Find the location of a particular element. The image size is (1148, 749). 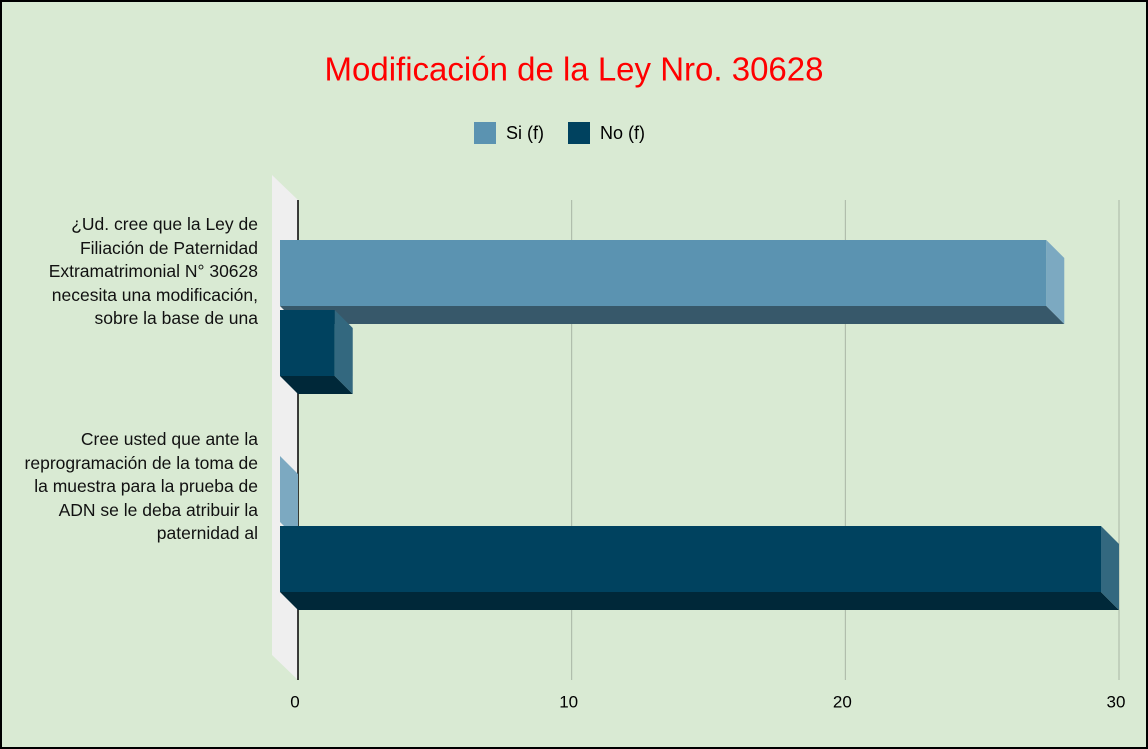

x-tick-label: 0 is located at coordinates (294, 701).